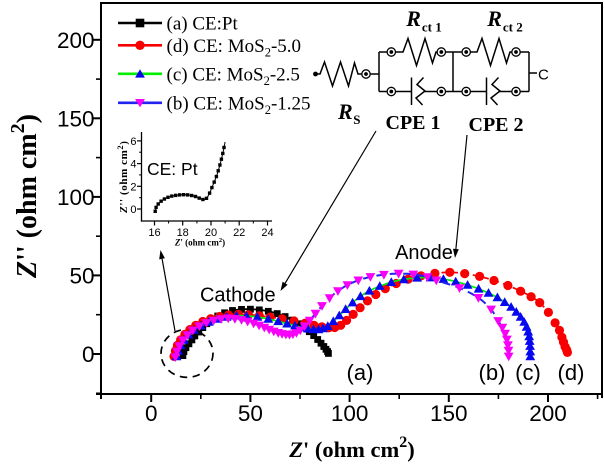 The height and width of the screenshot is (471, 605). What do you see at coordinates (133, 142) in the screenshot?
I see `svg-text: 6` at bounding box center [133, 142].